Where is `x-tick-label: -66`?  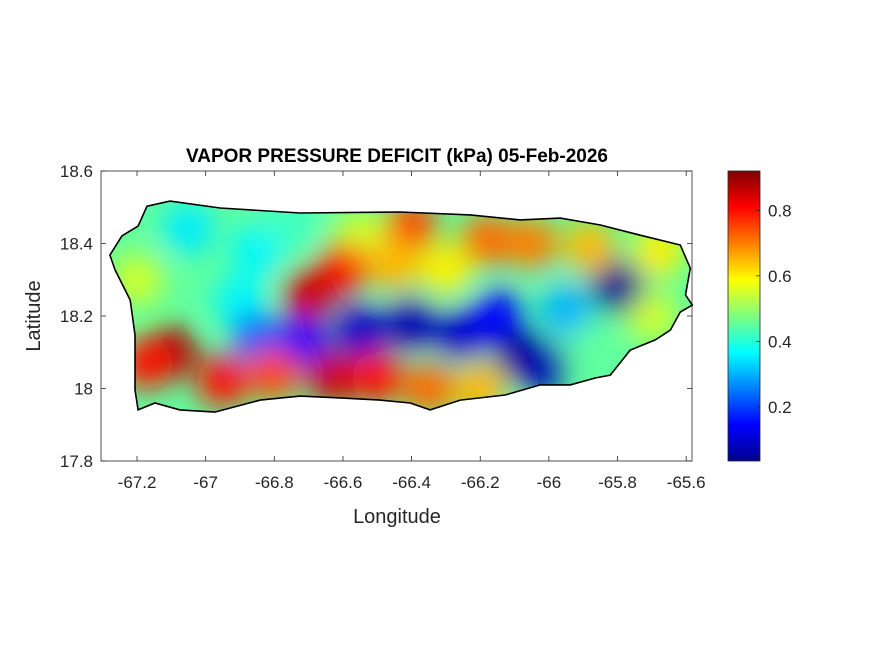
x-tick-label: -66 is located at coordinates (549, 482).